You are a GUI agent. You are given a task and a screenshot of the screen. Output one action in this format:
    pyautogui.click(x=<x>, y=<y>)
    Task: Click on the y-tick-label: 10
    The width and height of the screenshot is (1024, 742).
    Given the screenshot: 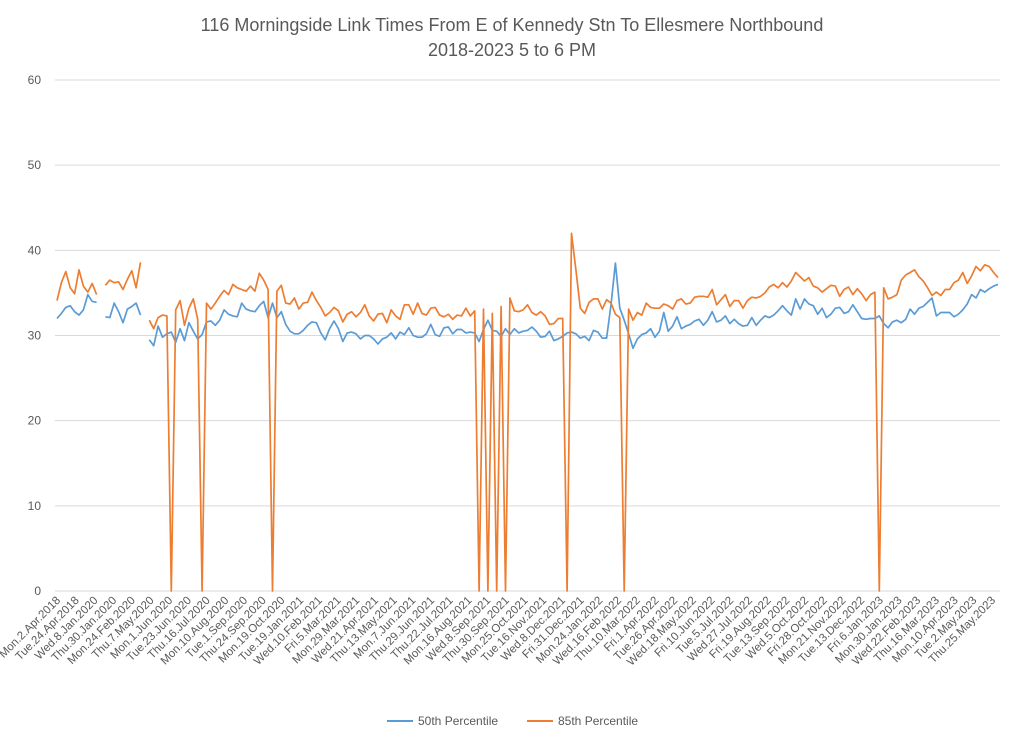 What is the action you would take?
    pyautogui.click(x=35, y=506)
    